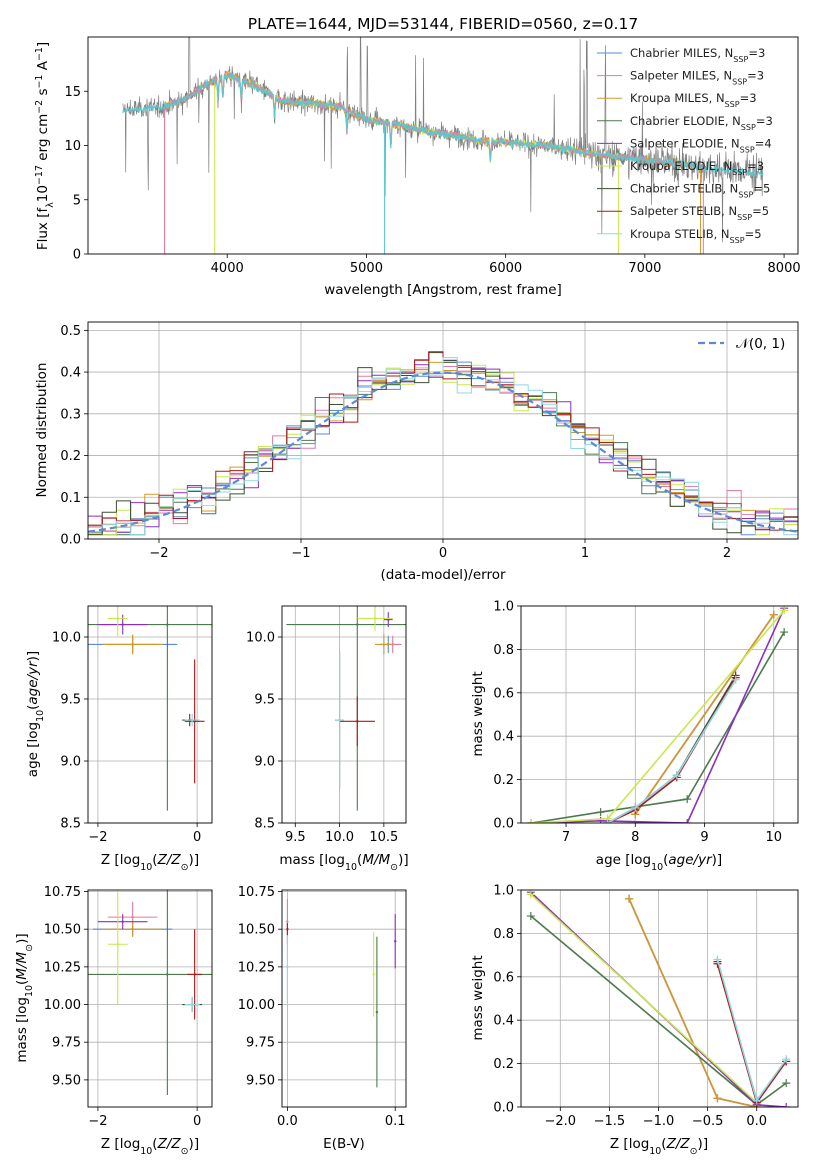 This screenshot has width=819, height=1170. Describe the element at coordinates (681, 76) in the screenshot. I see `label-part: Salpeter MILES, N` at that location.